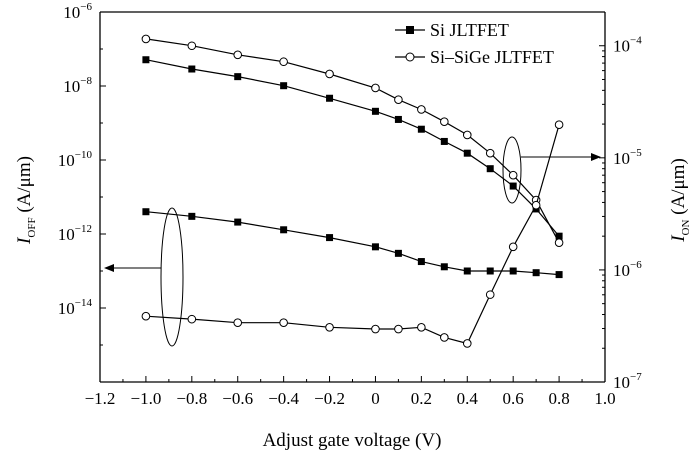 The width and height of the screenshot is (700, 460). Describe the element at coordinates (172, 277) in the screenshot. I see `off-ellipse` at that location.